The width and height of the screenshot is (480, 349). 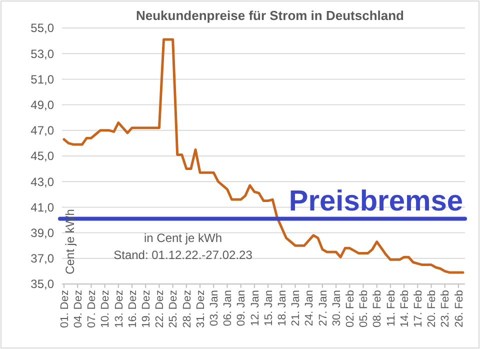 I want to click on y-tick-label: 35,0, so click(x=42, y=284).